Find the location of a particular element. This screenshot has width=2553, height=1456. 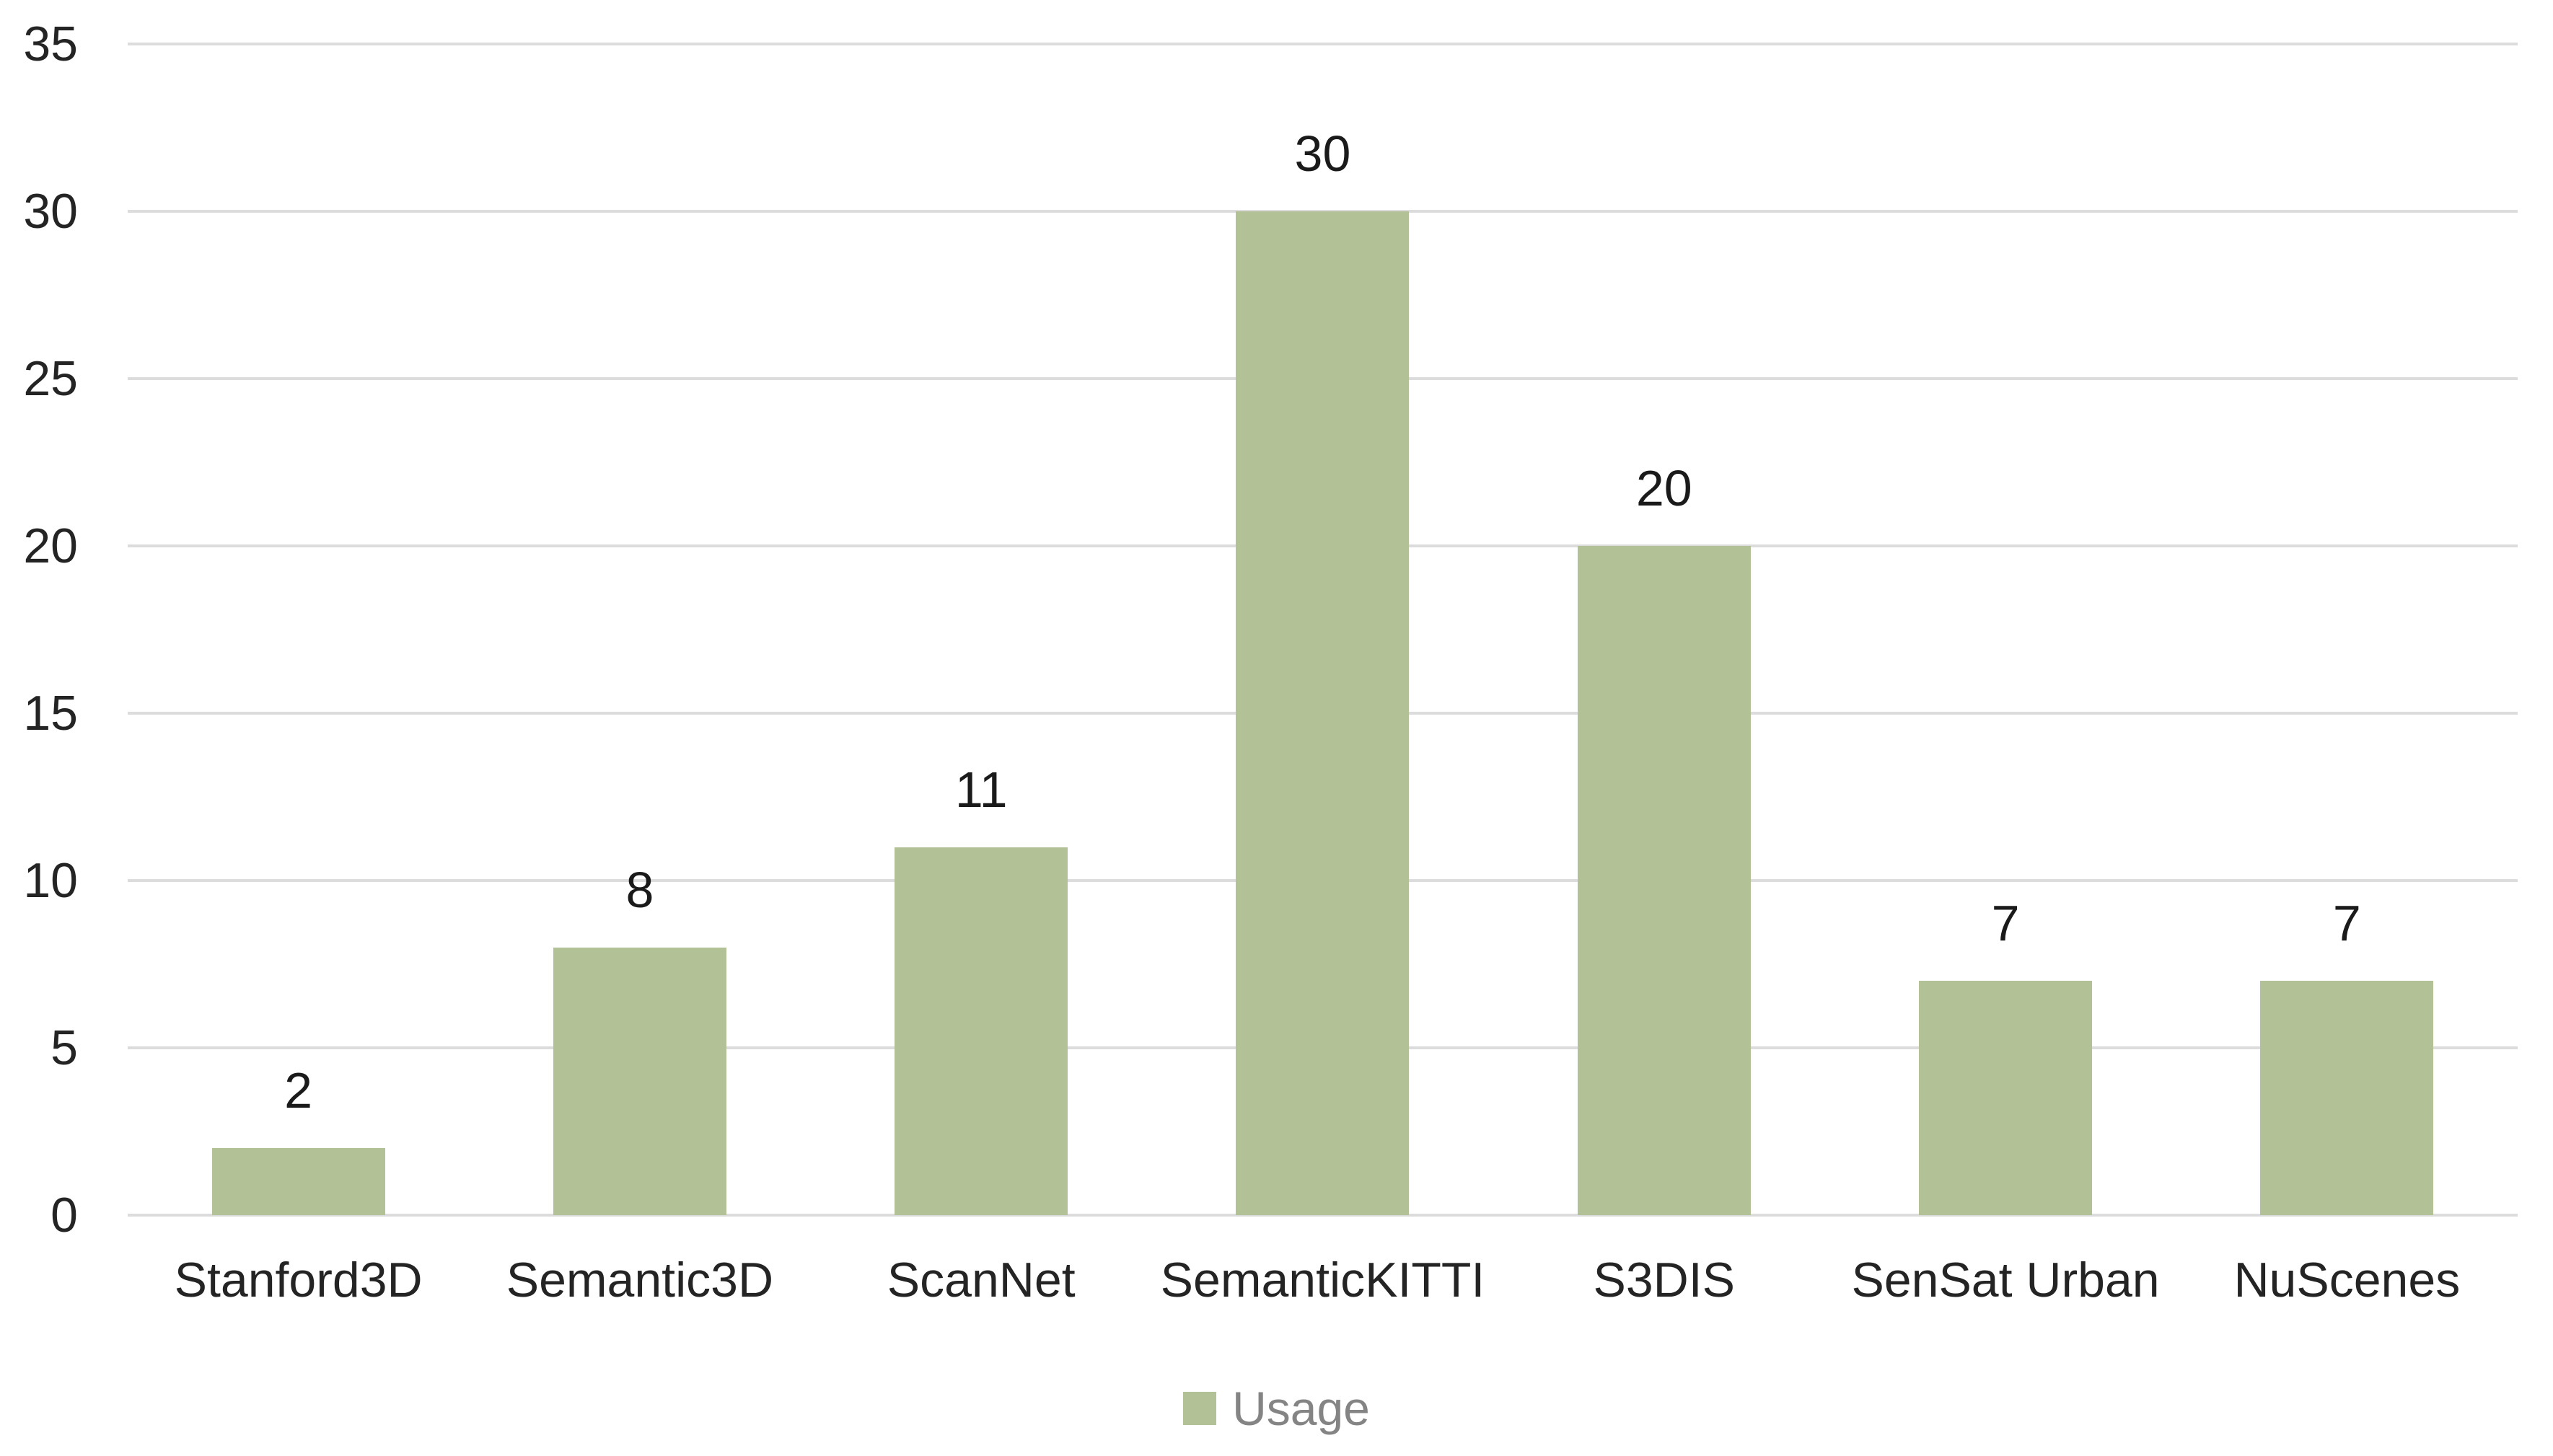

bar-scannet is located at coordinates (982, 1031).